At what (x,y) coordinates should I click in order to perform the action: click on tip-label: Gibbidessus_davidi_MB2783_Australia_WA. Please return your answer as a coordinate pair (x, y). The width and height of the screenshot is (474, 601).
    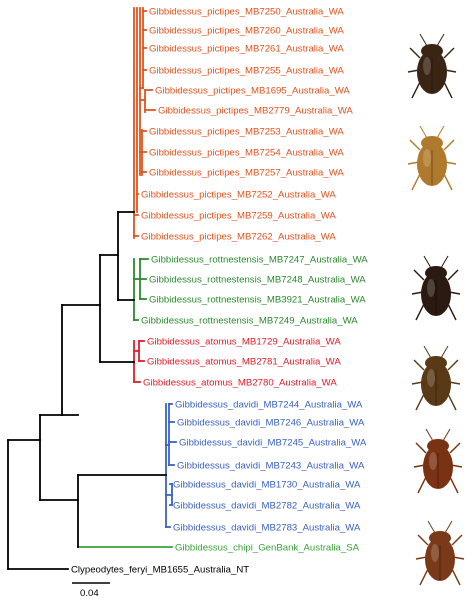
    Looking at the image, I should click on (267, 528).